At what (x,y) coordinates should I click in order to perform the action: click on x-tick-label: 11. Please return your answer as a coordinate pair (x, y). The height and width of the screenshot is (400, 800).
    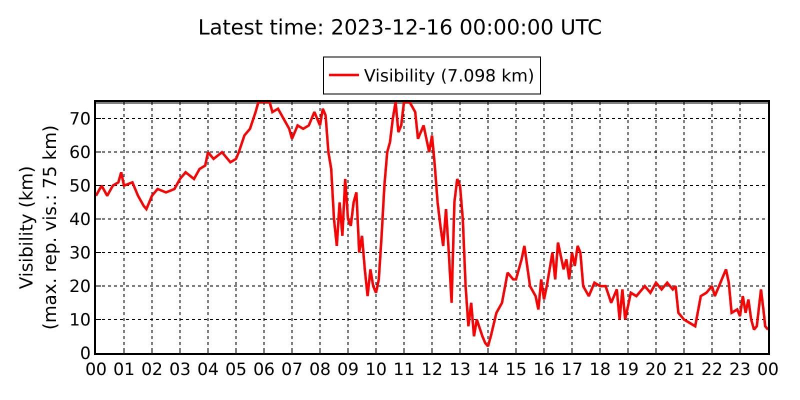
    Looking at the image, I should click on (404, 370).